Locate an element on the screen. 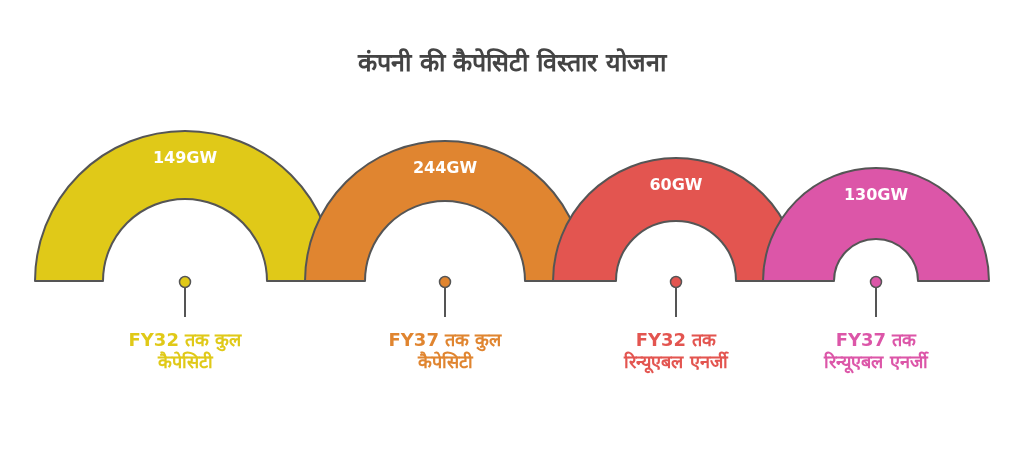 This screenshot has height=471, width=1024. data-label: 60GW is located at coordinates (676, 184).